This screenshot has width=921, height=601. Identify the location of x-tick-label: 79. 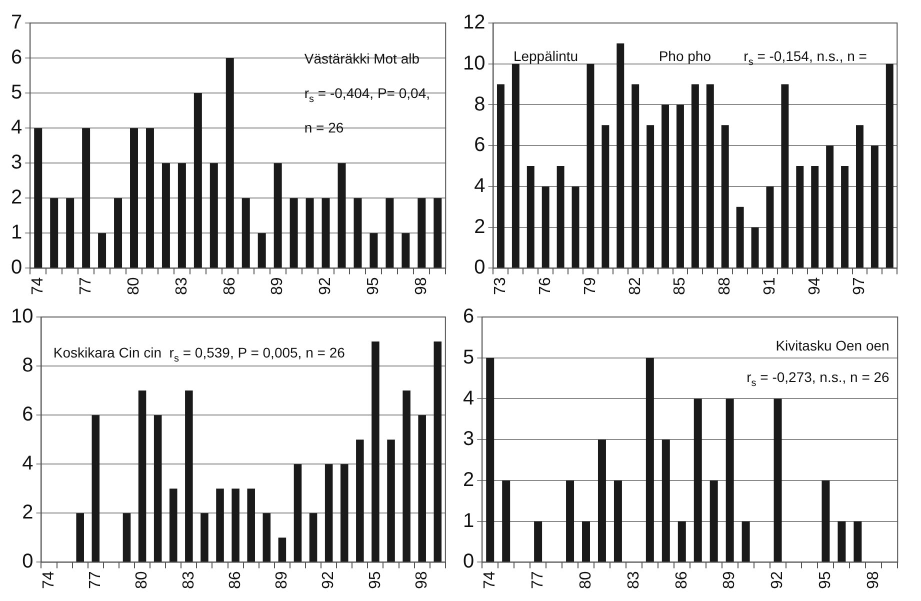
(590, 286).